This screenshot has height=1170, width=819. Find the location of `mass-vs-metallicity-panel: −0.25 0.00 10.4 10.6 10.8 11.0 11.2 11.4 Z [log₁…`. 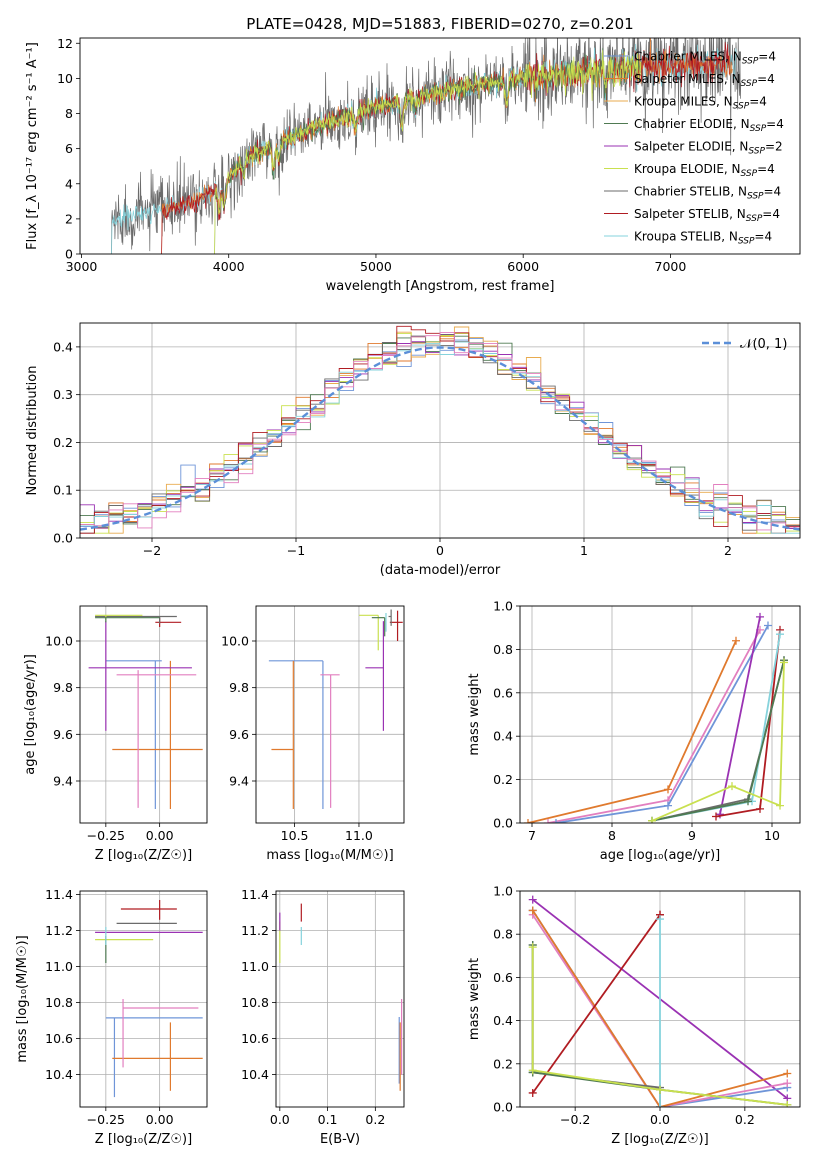

mass-vs-metallicity-panel: −0.25 0.00 10.4 10.6 10.8 11.0 11.2 11.4 Z [log₁… is located at coordinates (111, 1017).